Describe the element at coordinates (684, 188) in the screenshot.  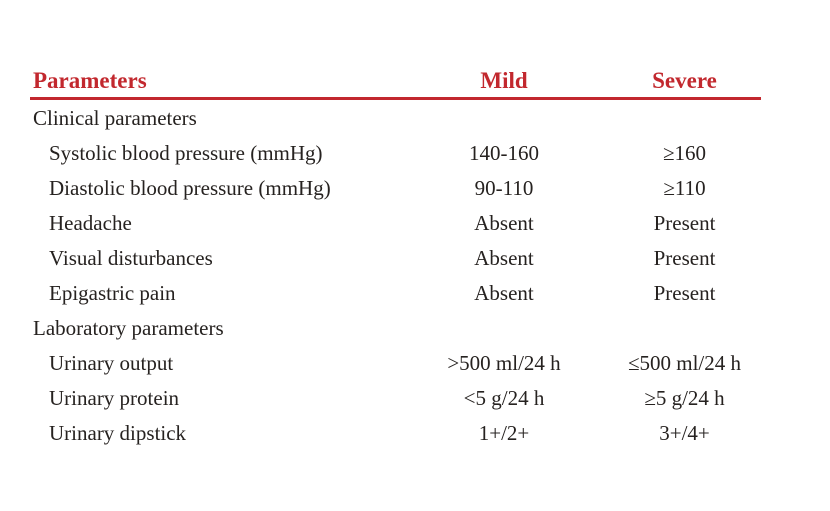
I see `row-severe-value: ≥110` at that location.